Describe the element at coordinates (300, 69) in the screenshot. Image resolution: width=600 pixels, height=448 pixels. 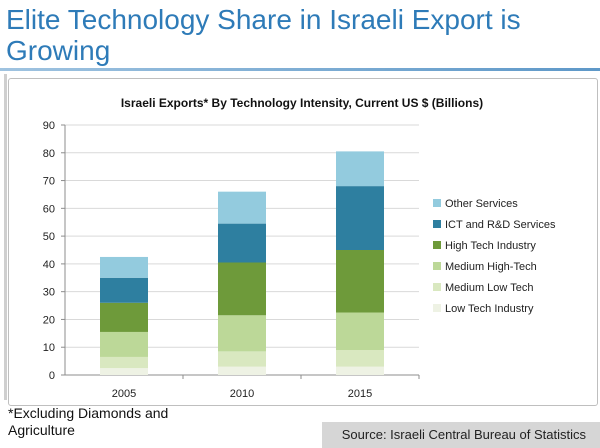
I see `title-divider` at that location.